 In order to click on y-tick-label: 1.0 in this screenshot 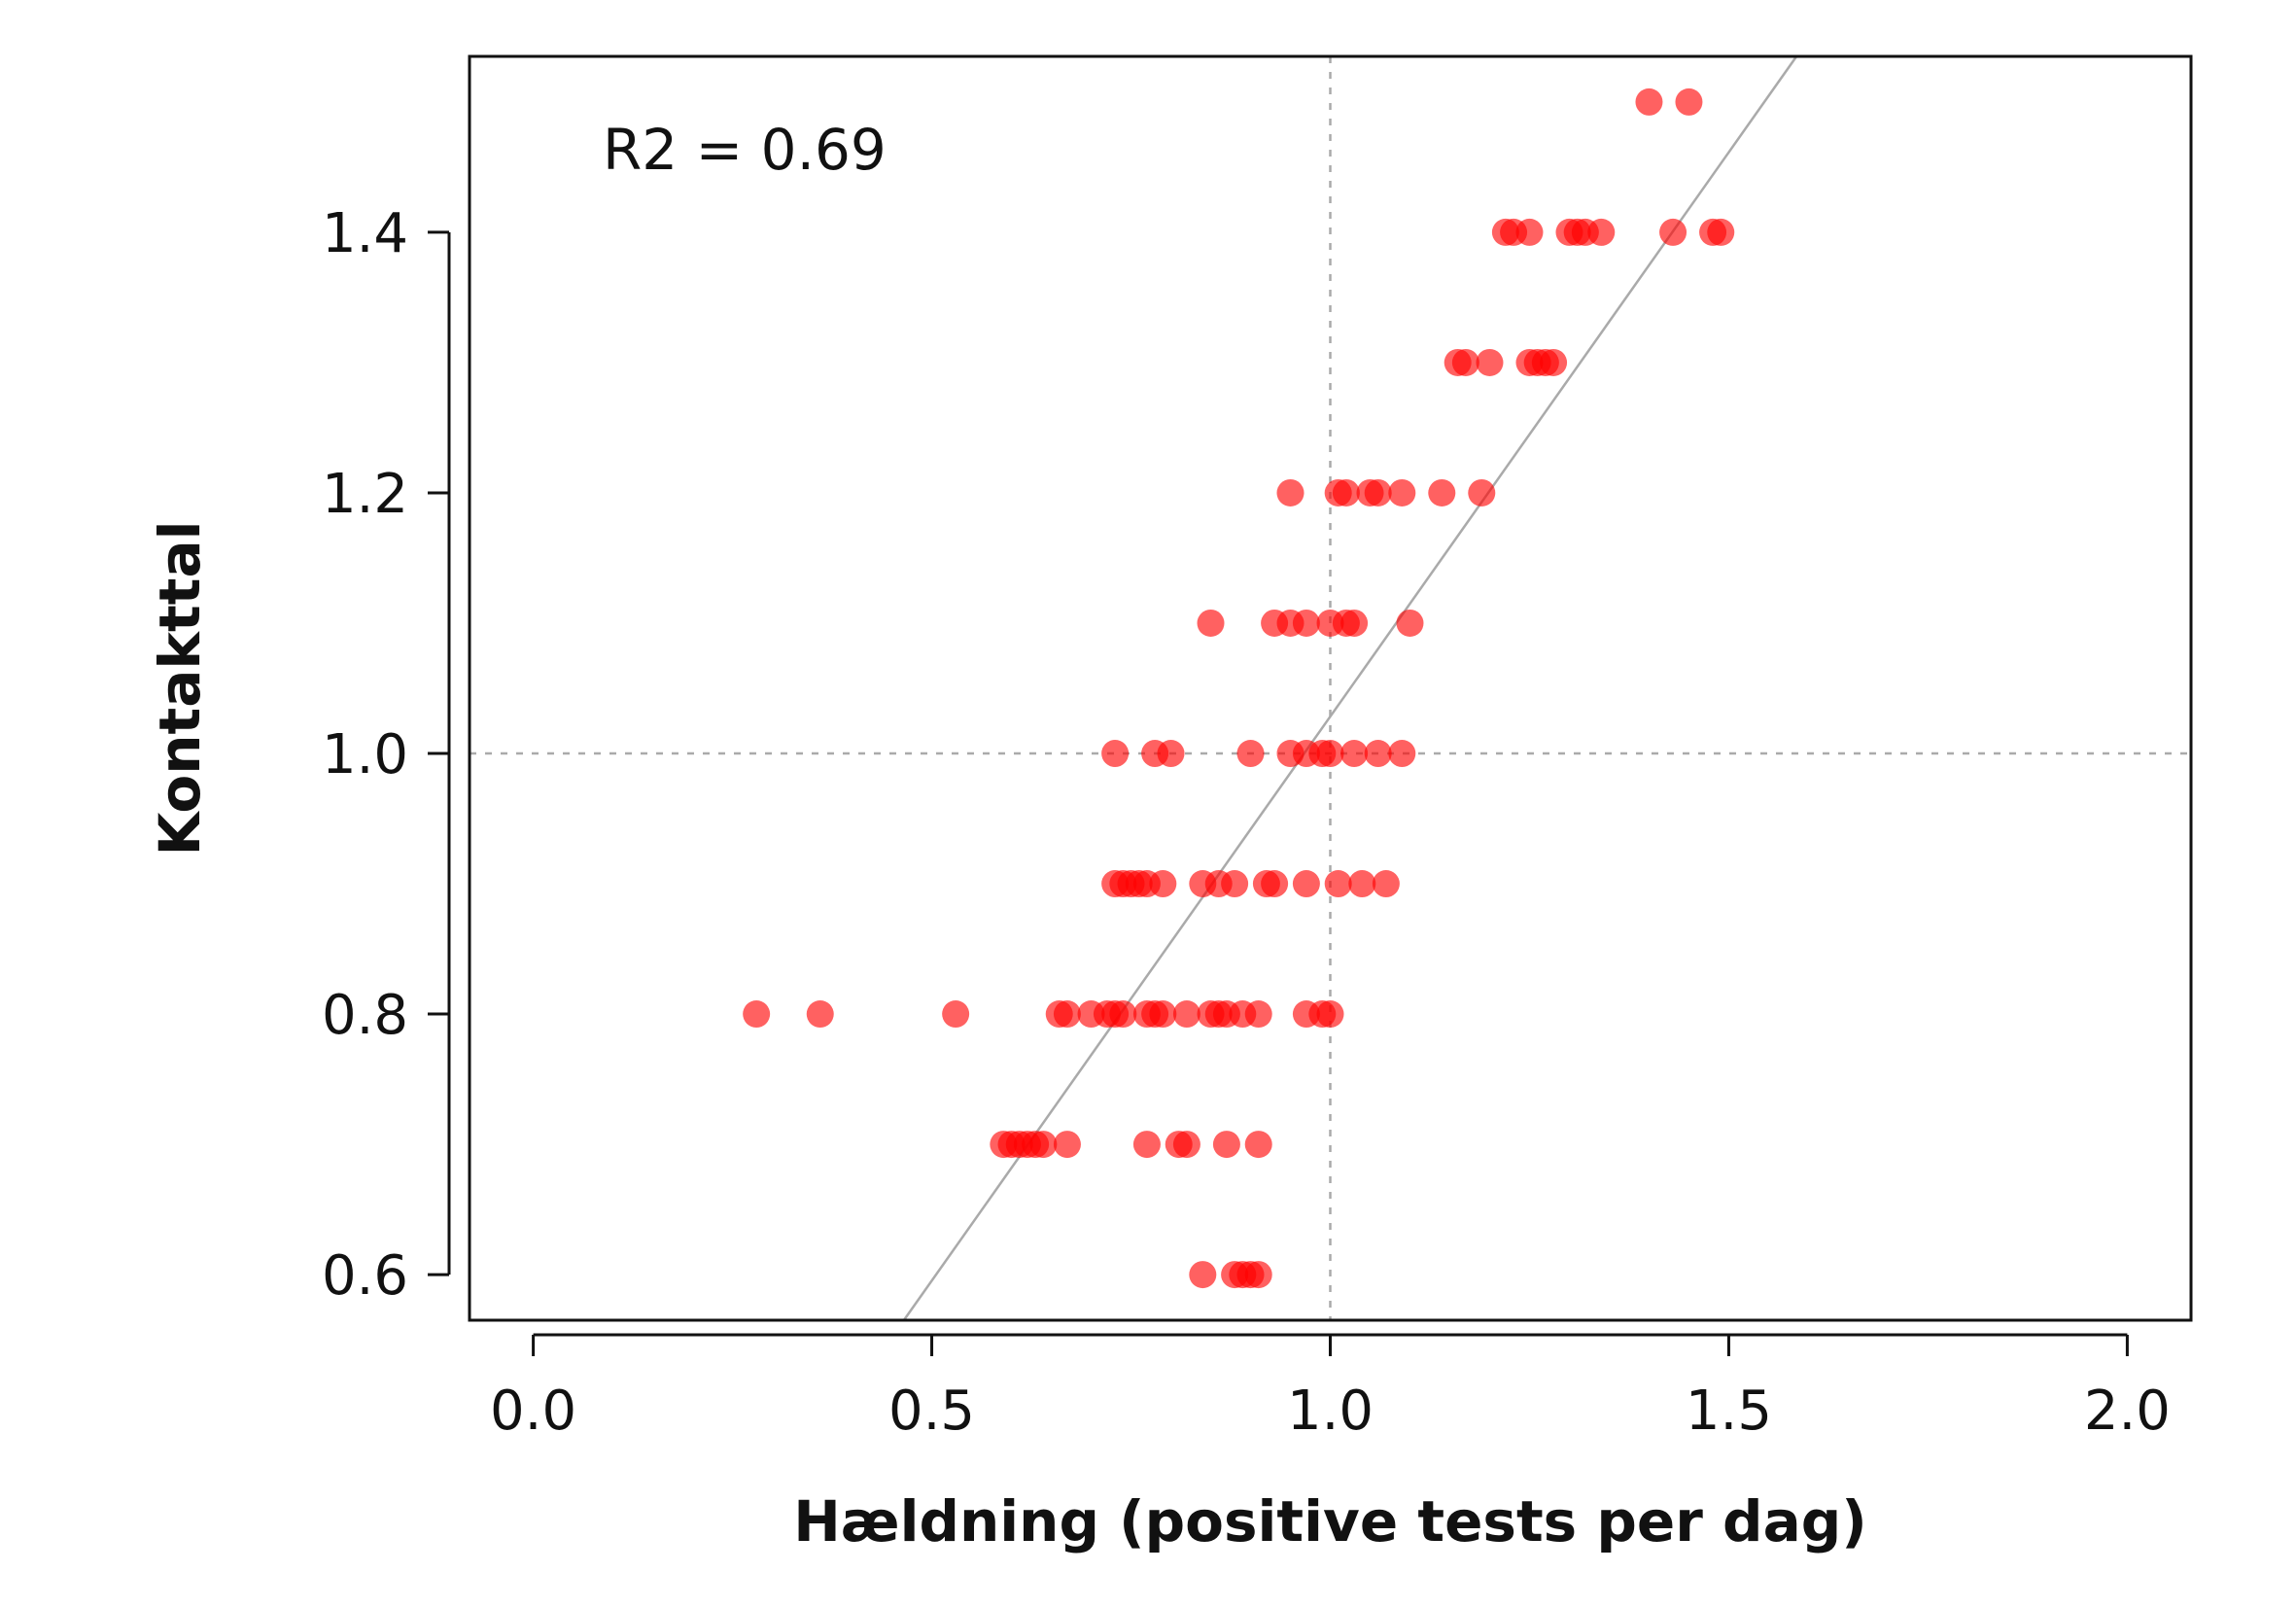, I will do `click(365, 754)`.